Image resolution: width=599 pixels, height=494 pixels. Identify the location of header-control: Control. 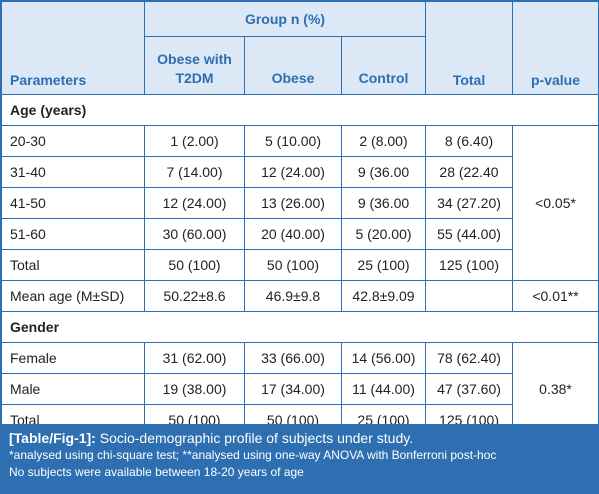
(383, 65).